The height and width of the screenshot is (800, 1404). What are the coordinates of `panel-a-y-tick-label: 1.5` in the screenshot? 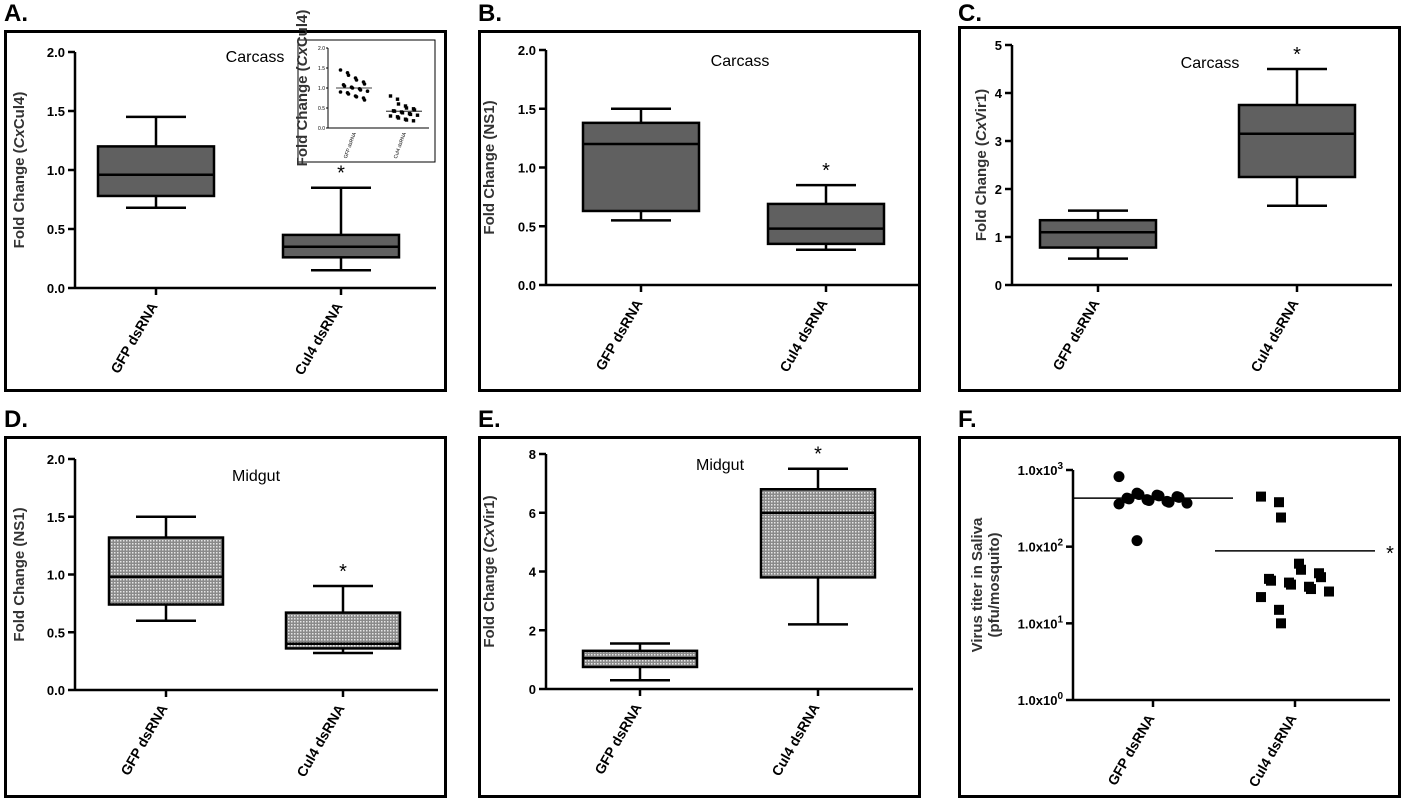 It's located at (56, 111).